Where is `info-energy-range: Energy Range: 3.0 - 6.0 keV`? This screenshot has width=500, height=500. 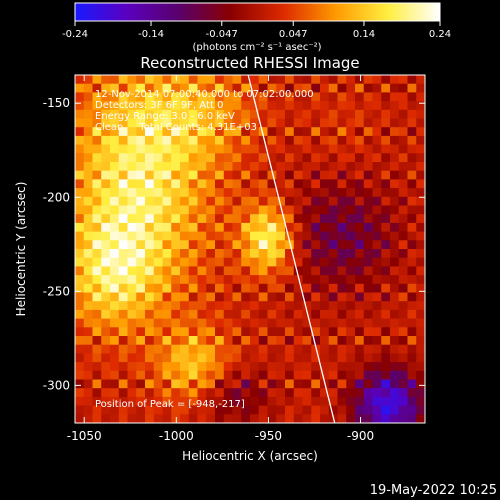 info-energy-range: Energy Range: 3.0 - 6.0 keV is located at coordinates (165, 116).